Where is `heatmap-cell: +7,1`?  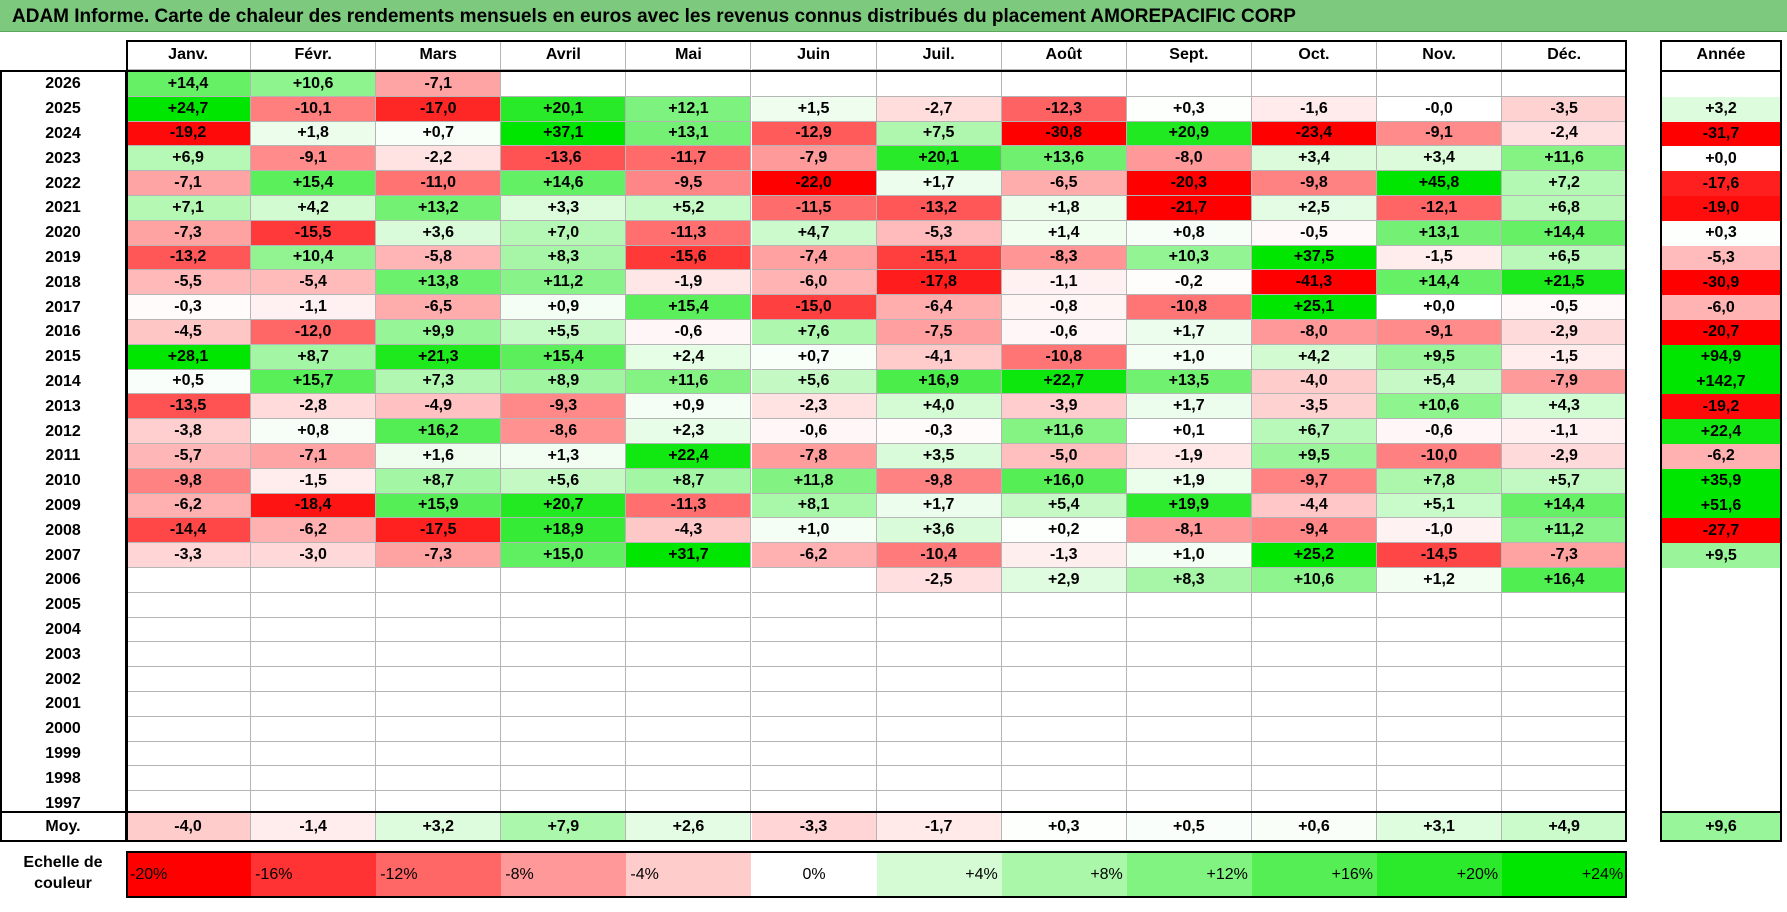
heatmap-cell: +7,1 is located at coordinates (189, 208).